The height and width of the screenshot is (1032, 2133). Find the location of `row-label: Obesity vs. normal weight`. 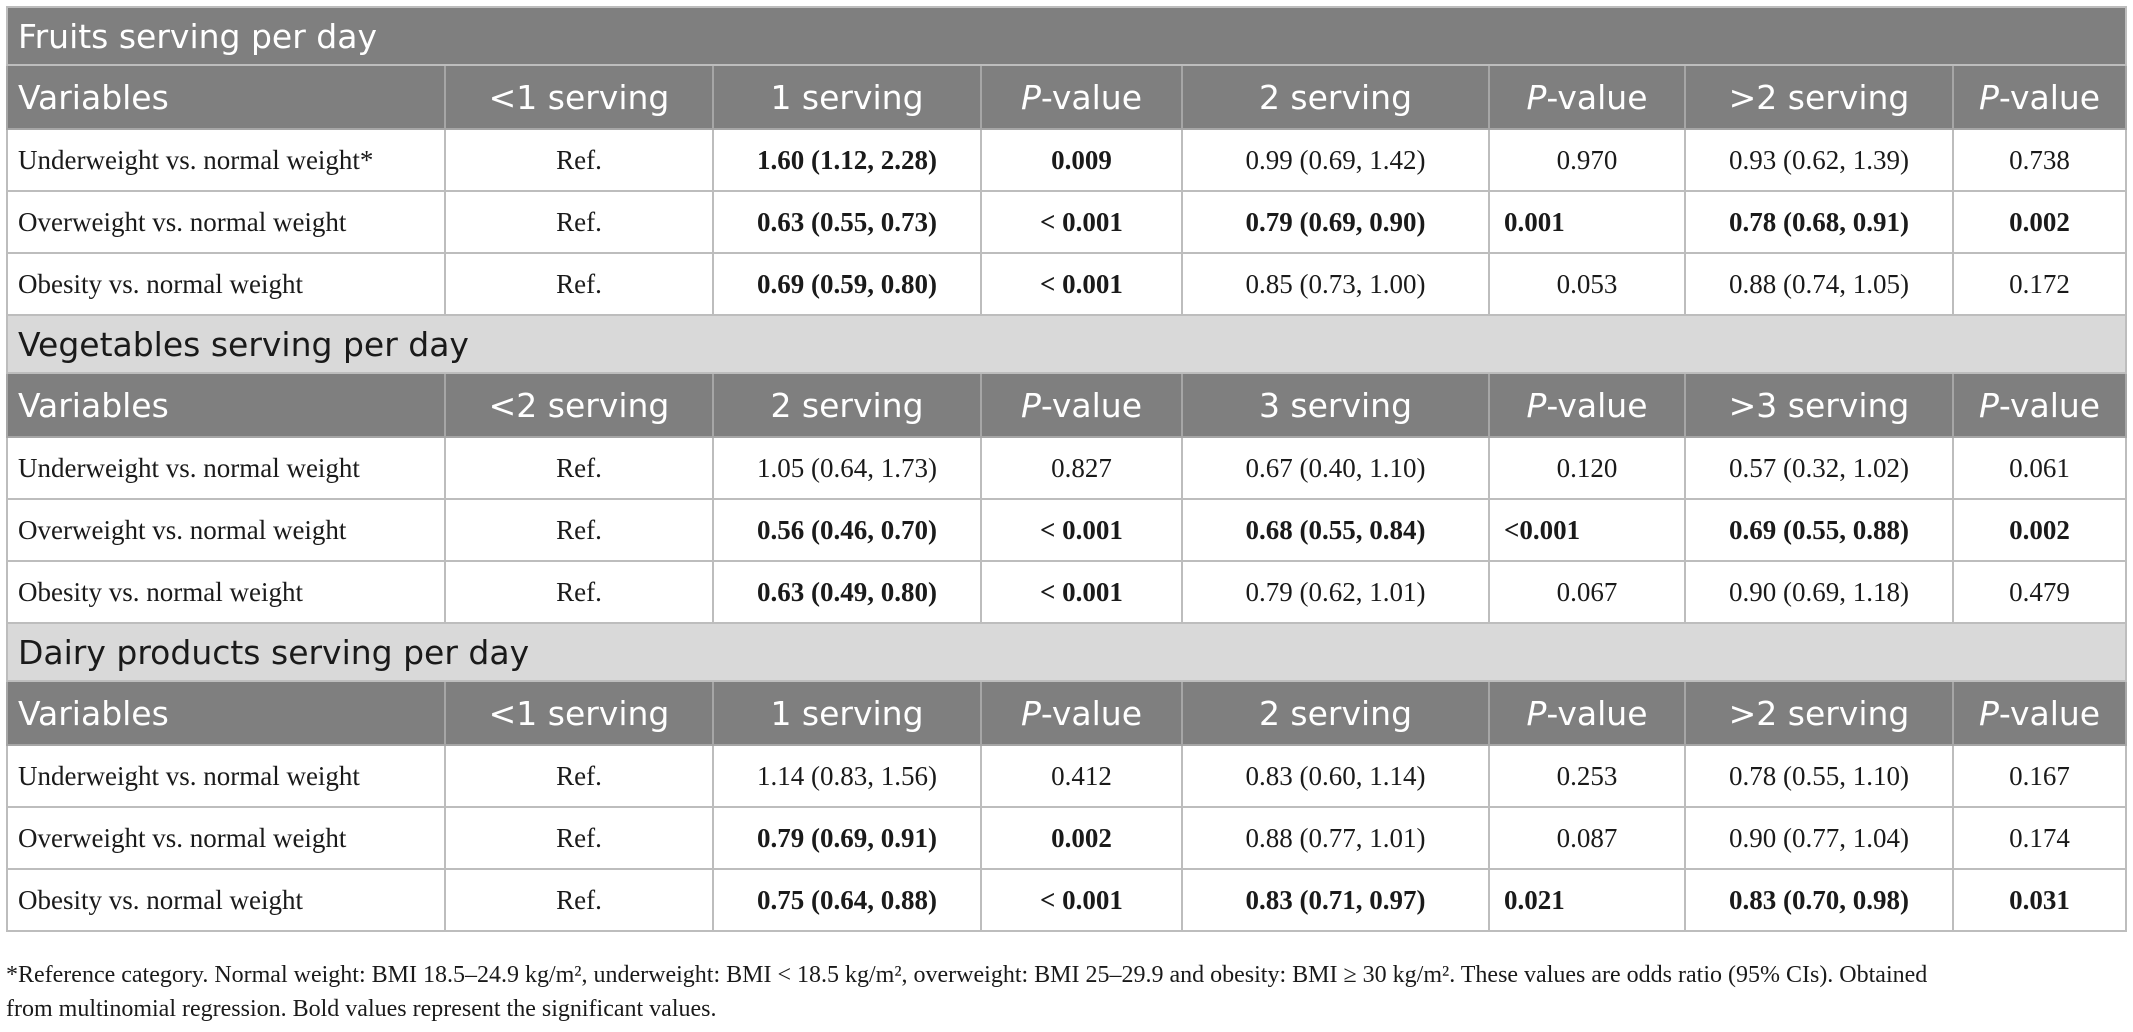

row-label: Obesity vs. normal weight is located at coordinates (226, 284).